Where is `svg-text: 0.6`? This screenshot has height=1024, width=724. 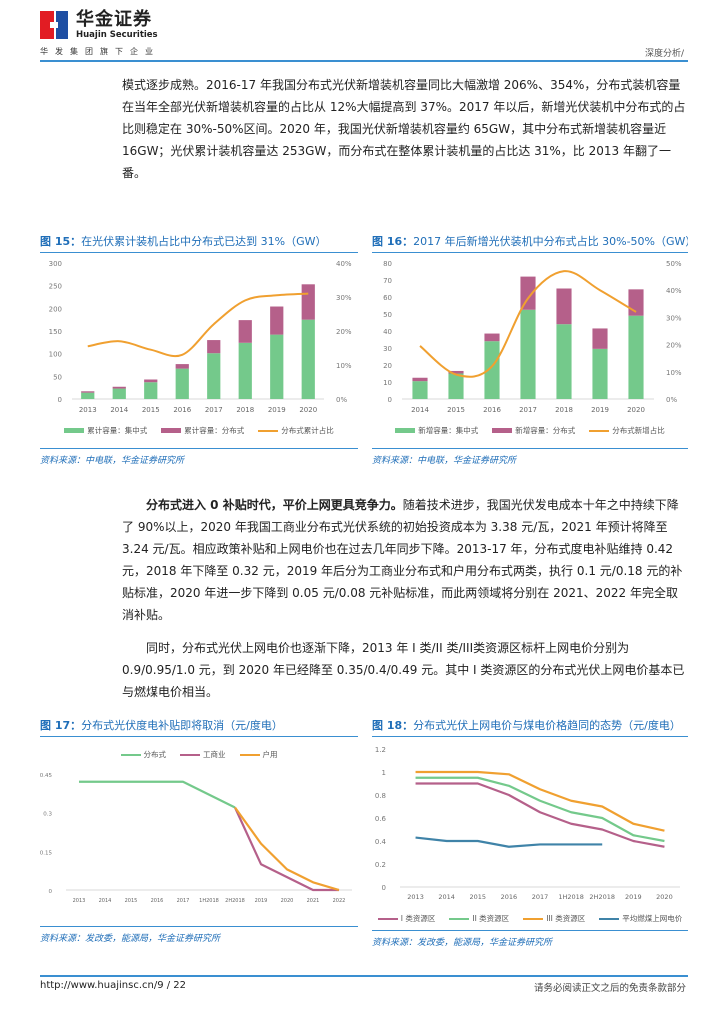 svg-text: 0.6 is located at coordinates (381, 819).